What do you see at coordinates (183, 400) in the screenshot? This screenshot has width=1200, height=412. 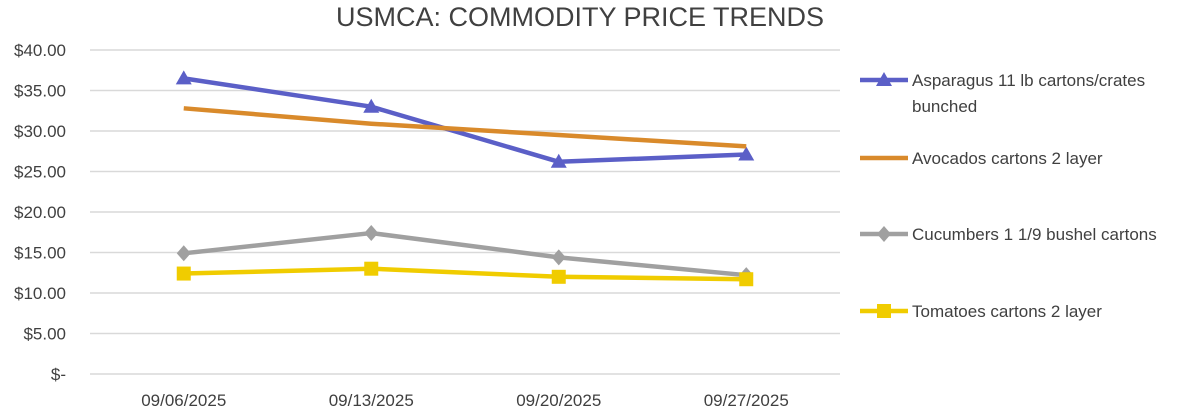 I see `x-tick-label: 09/06/2025` at bounding box center [183, 400].